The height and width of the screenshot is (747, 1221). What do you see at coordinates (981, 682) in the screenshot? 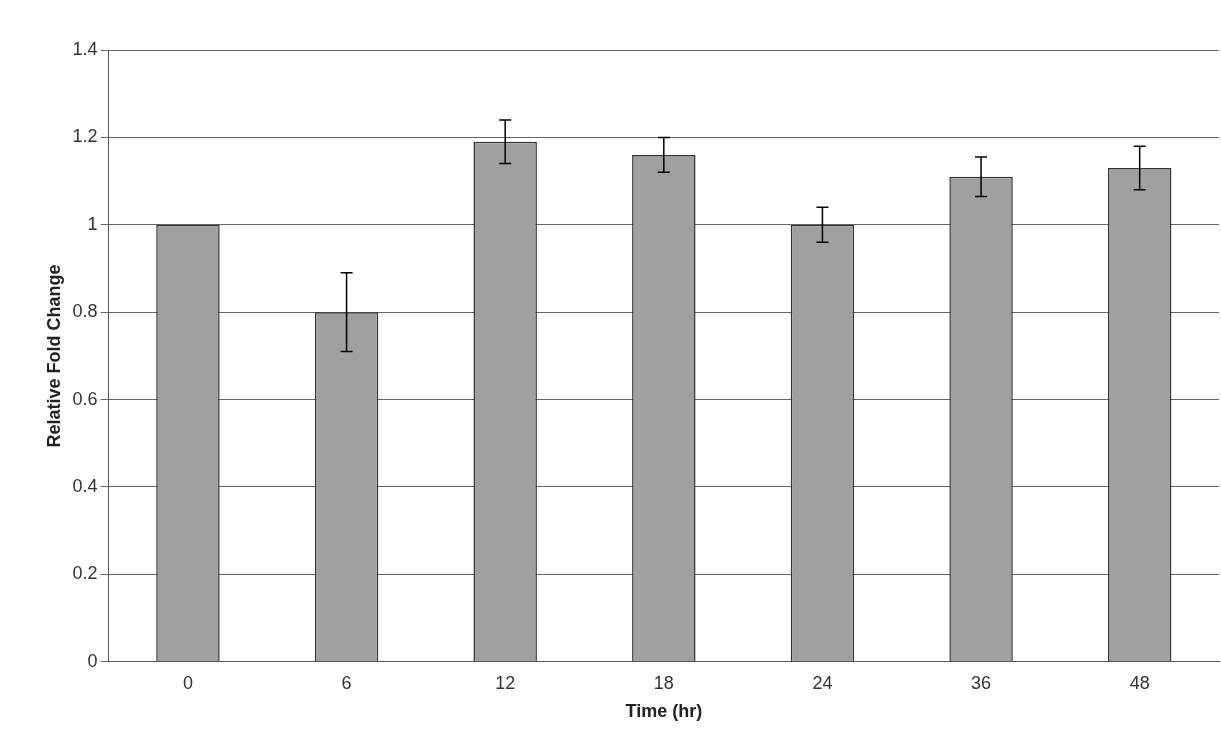
I see `x-tick-label: 36` at bounding box center [981, 682].